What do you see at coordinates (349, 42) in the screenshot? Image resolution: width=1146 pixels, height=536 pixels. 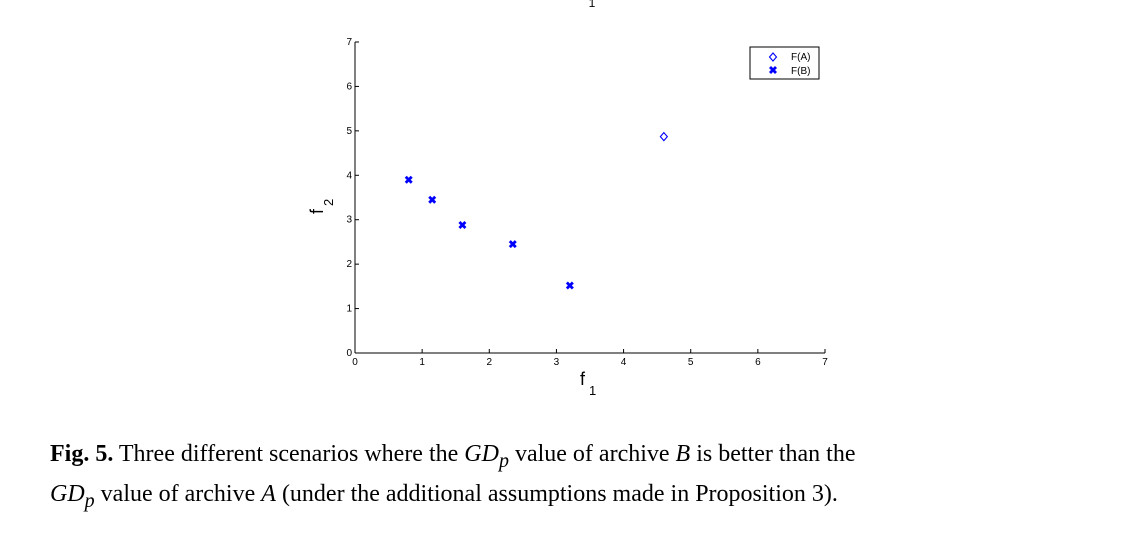 I see `y-tick-label: 7` at bounding box center [349, 42].